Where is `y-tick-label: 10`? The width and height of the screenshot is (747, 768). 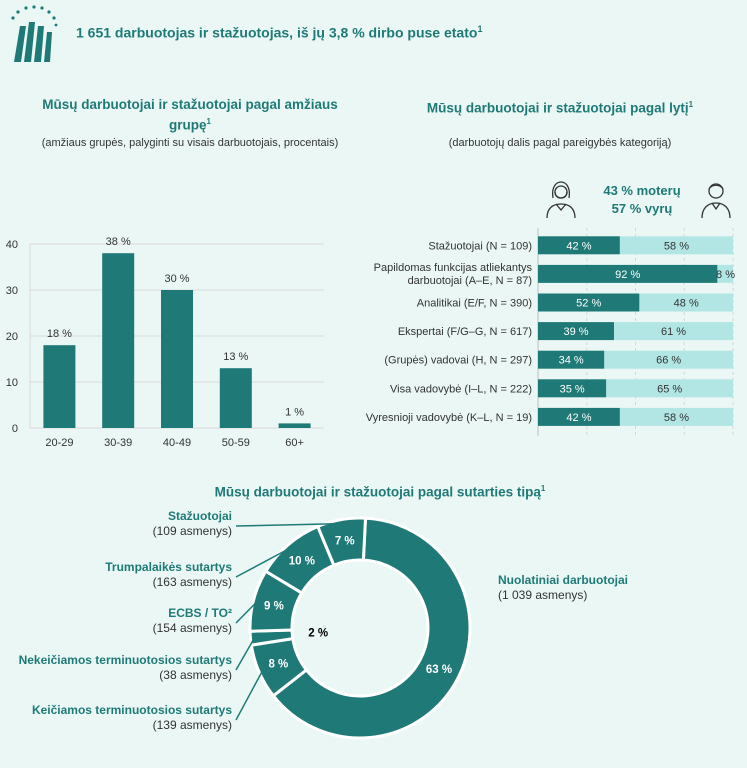
y-tick-label: 10 is located at coordinates (12, 383).